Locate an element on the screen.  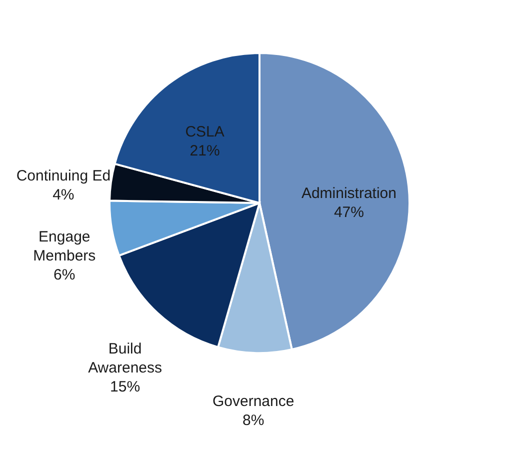
data-label: 21% is located at coordinates (205, 151).